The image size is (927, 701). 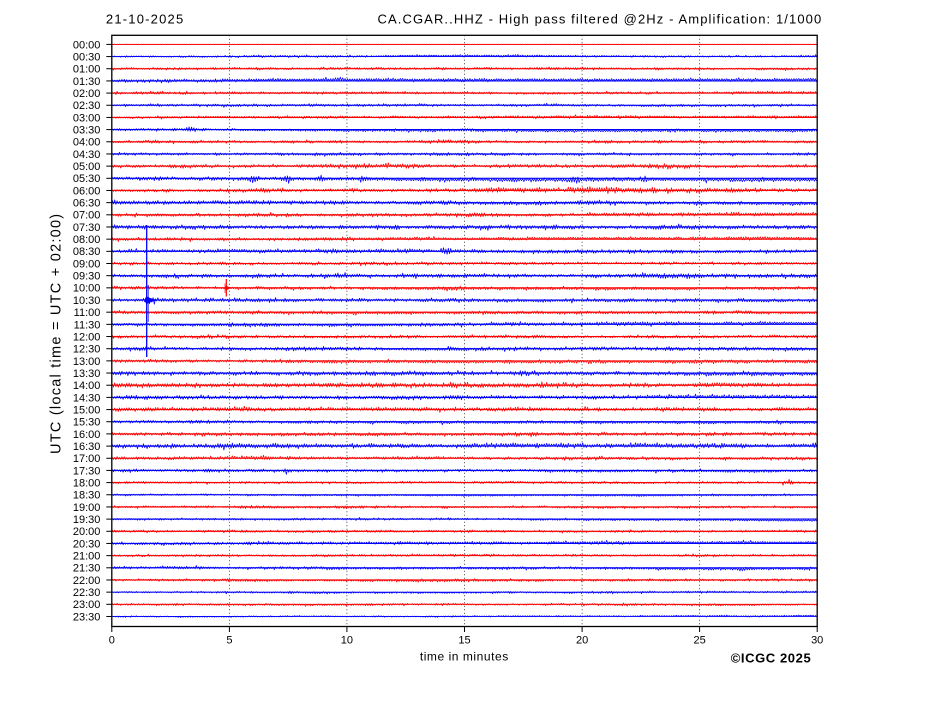 I want to click on svg-text: 08:00, so click(x=87, y=240).